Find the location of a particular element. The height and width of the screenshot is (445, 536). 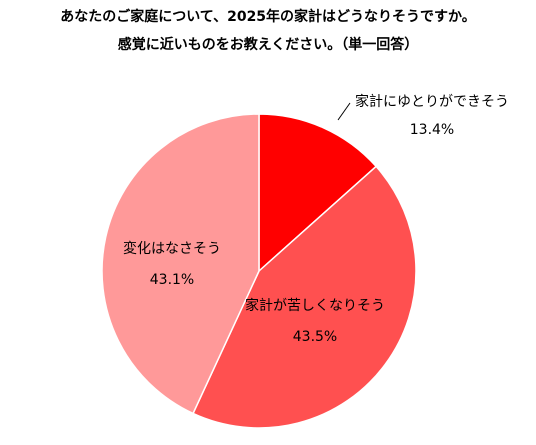

chart-title: あなたのご家庭について、2025年の家計はどうなりそうですか。 is located at coordinates (268, 16).